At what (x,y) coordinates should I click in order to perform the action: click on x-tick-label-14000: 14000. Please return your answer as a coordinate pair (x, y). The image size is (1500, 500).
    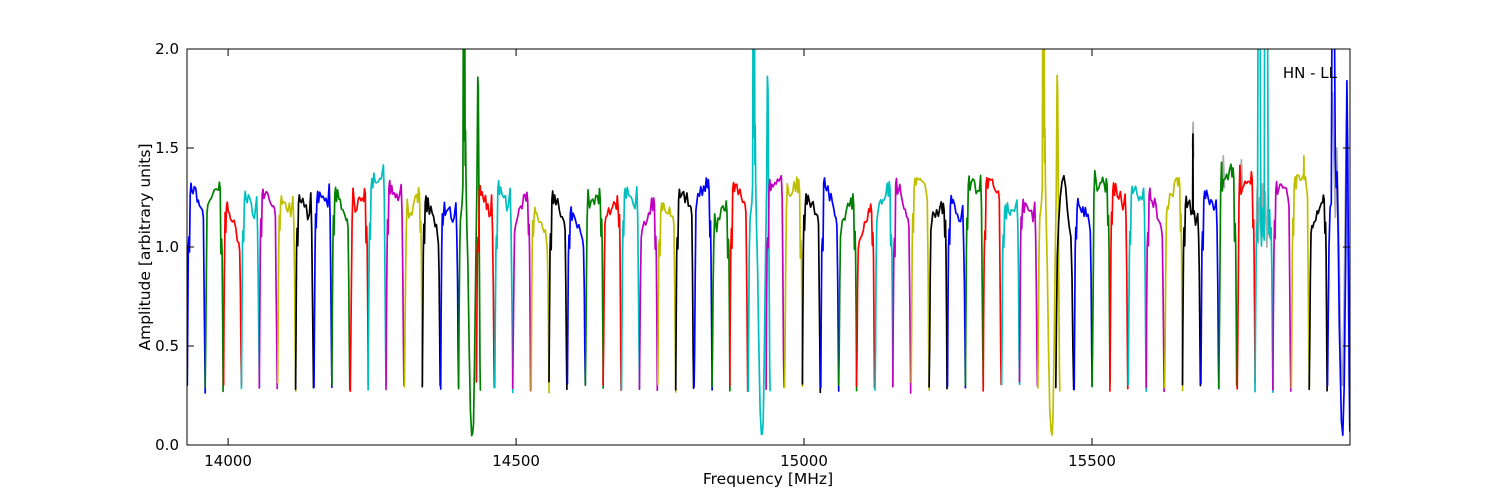
    Looking at the image, I should click on (228, 461).